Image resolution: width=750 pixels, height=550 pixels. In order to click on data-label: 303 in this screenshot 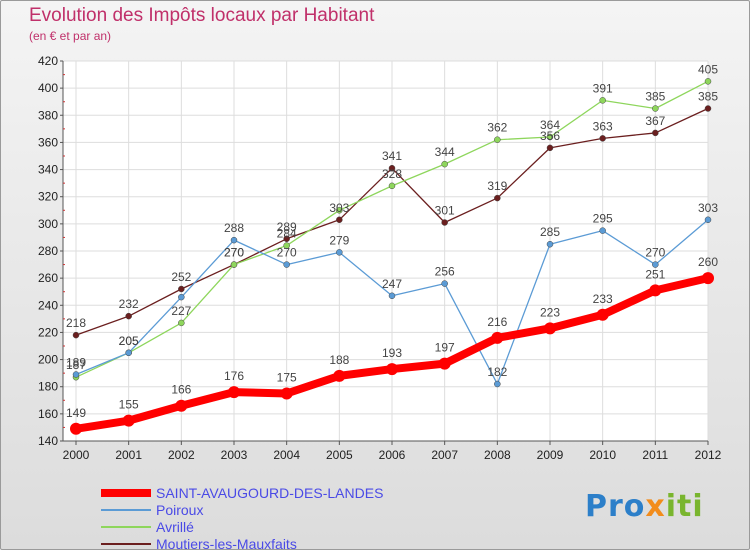, I will do `click(708, 208)`.